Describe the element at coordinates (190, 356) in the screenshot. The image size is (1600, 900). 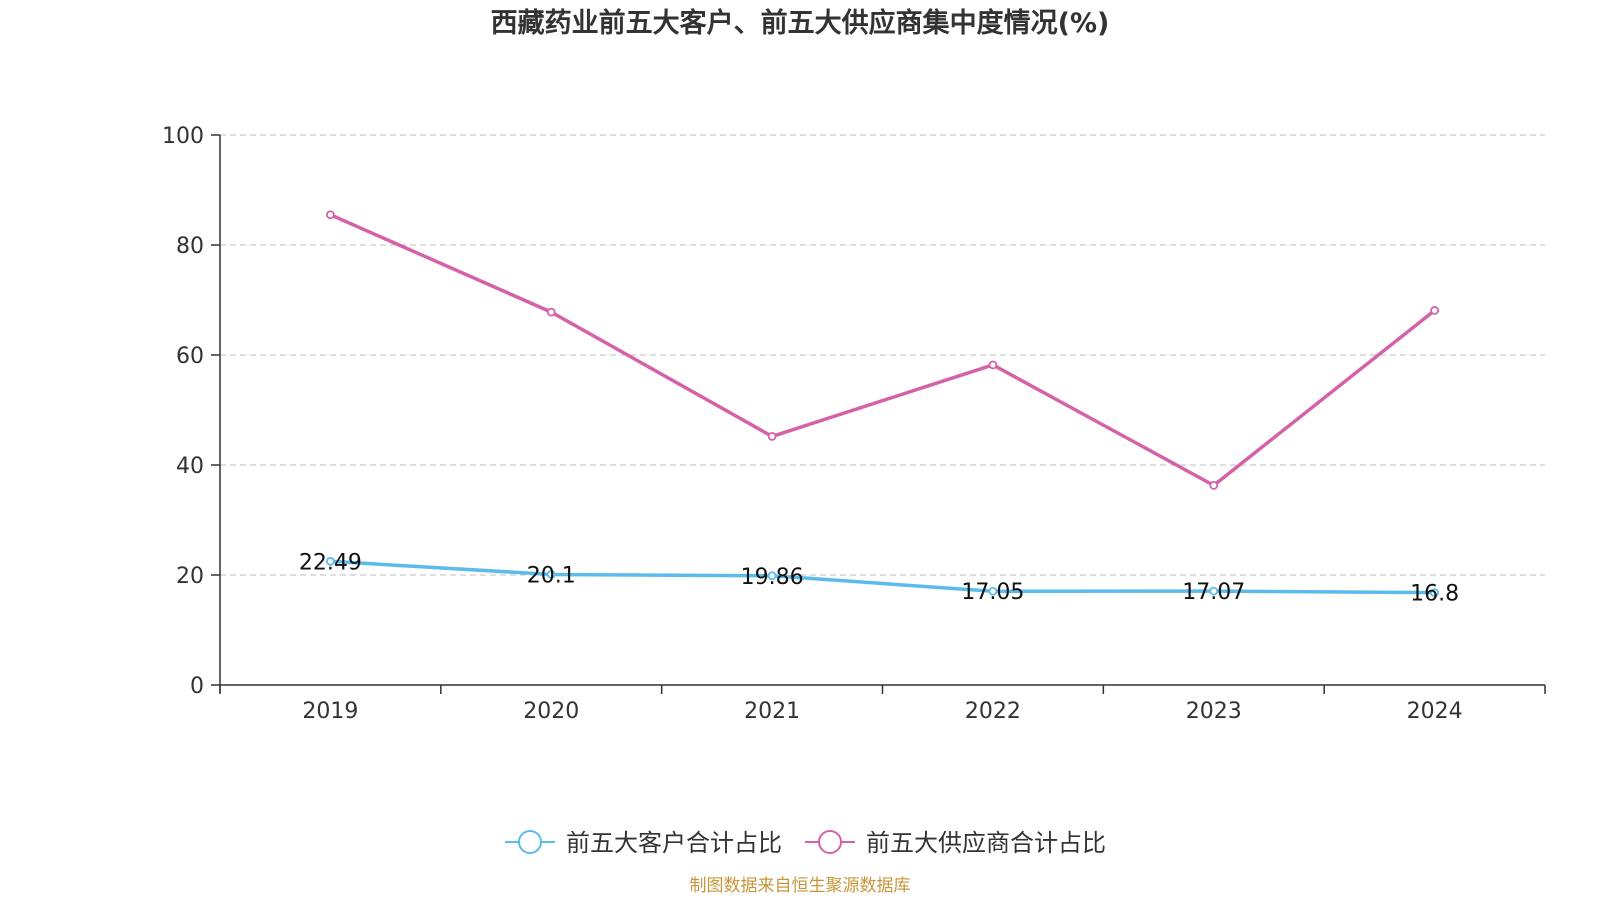
I see `y-tick-label-60: 60` at that location.